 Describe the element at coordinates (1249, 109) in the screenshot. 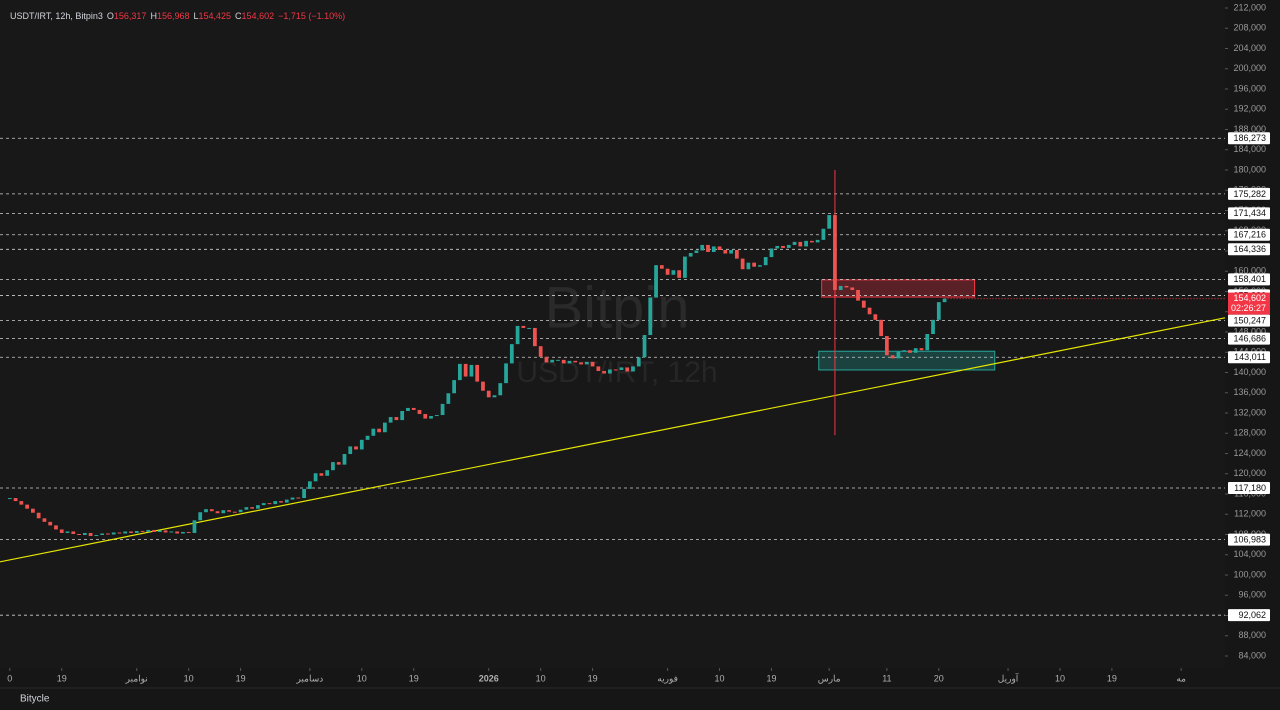

I see `y-tick-label: 192,000` at that location.